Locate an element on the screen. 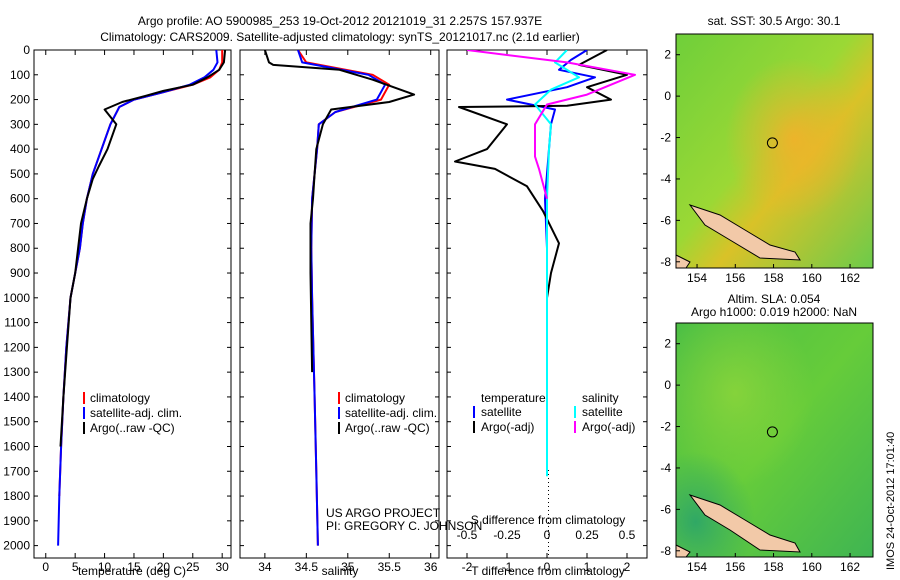 Image resolution: width=900 pixels, height=580 pixels. depth-tick-label: 1200 is located at coordinates (16, 347).